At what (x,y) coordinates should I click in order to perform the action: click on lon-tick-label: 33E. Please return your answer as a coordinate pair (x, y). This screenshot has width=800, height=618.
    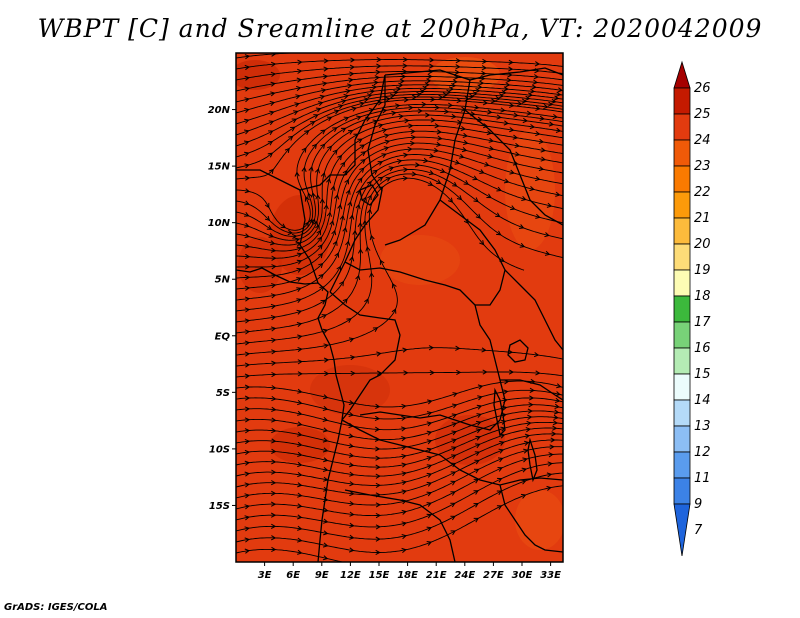
    Looking at the image, I should click on (550, 575).